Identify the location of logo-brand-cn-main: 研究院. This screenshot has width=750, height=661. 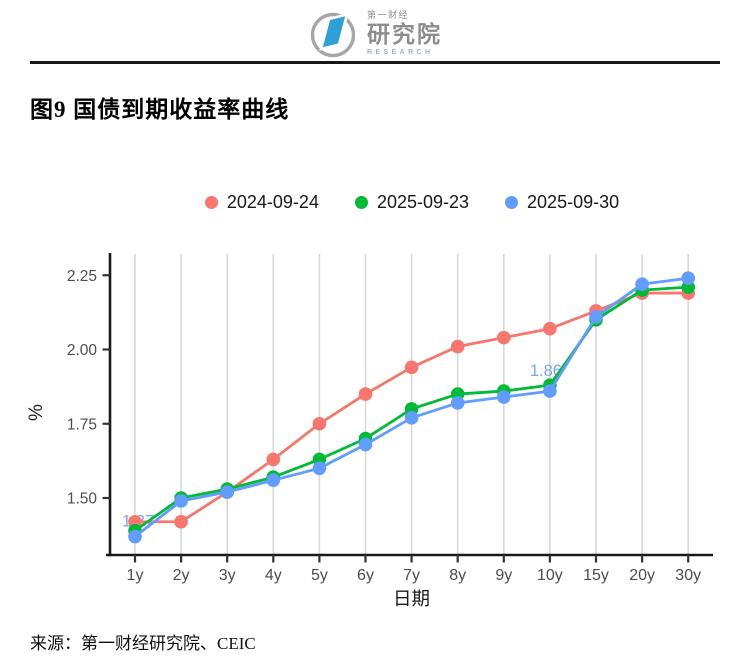
(404, 34).